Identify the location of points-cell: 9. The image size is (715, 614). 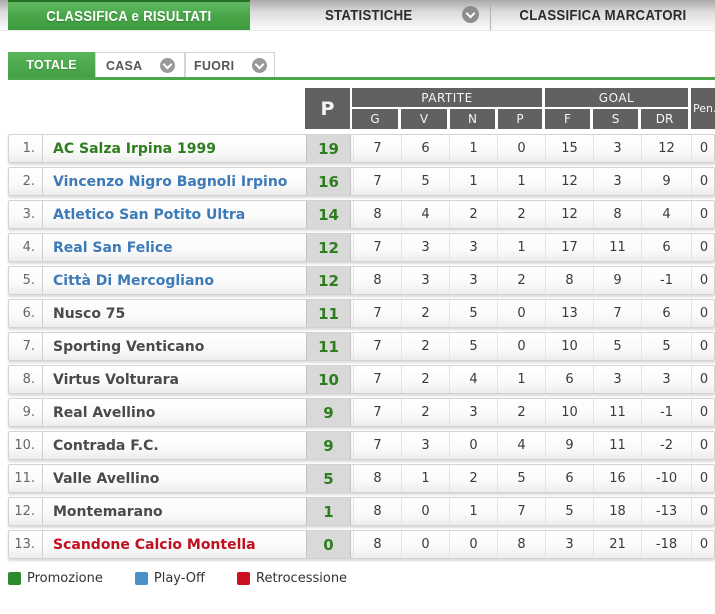
(328, 445).